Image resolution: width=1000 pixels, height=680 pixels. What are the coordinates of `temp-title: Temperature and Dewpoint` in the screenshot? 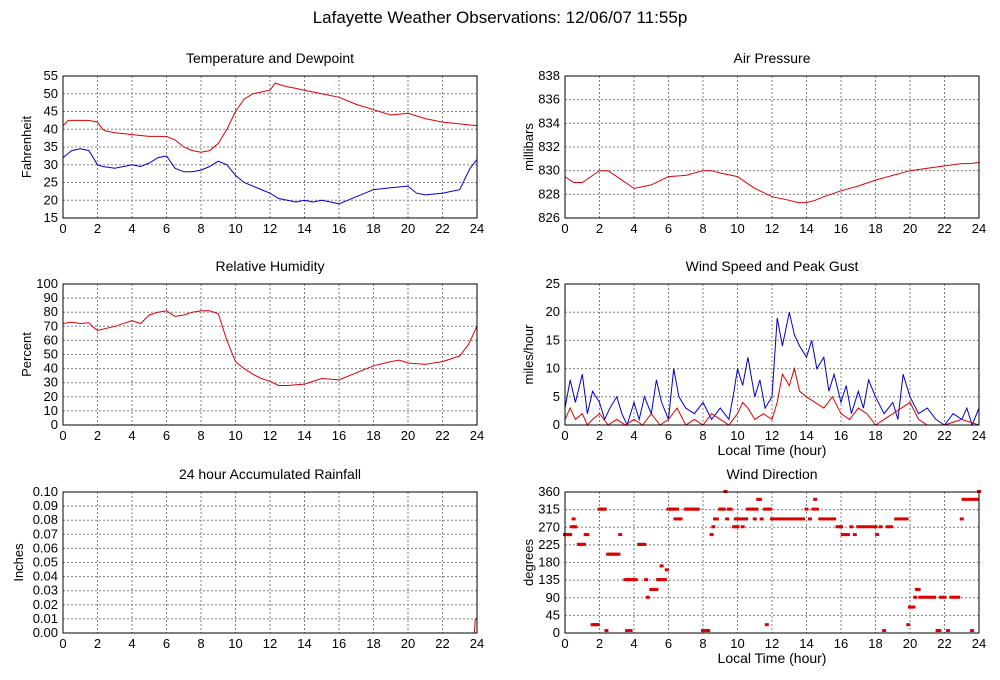 It's located at (270, 58).